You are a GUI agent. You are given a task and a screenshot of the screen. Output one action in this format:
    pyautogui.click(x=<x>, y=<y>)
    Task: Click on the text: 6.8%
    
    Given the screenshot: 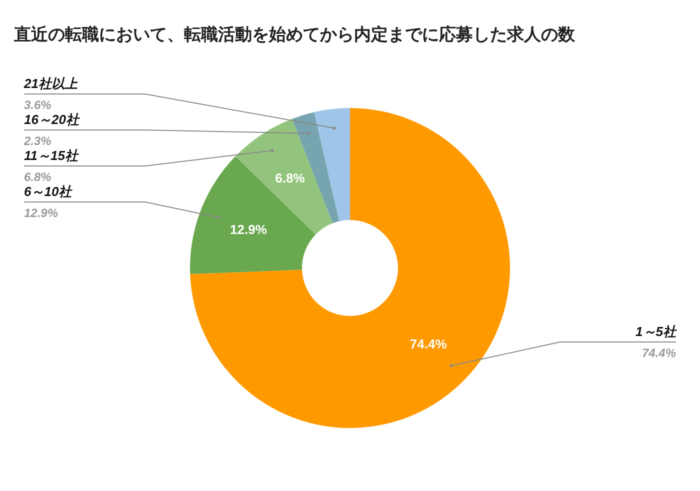 What is the action you would take?
    pyautogui.click(x=38, y=177)
    